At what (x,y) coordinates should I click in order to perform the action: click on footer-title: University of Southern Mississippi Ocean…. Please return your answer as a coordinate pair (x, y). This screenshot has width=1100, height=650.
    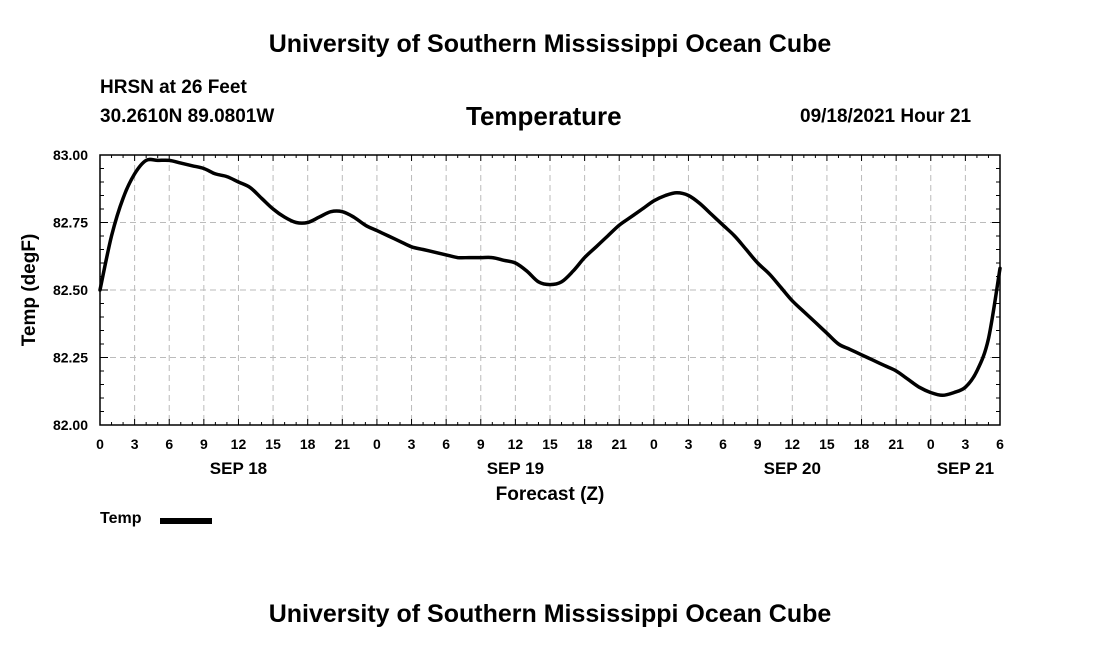
    Looking at the image, I should click on (550, 614).